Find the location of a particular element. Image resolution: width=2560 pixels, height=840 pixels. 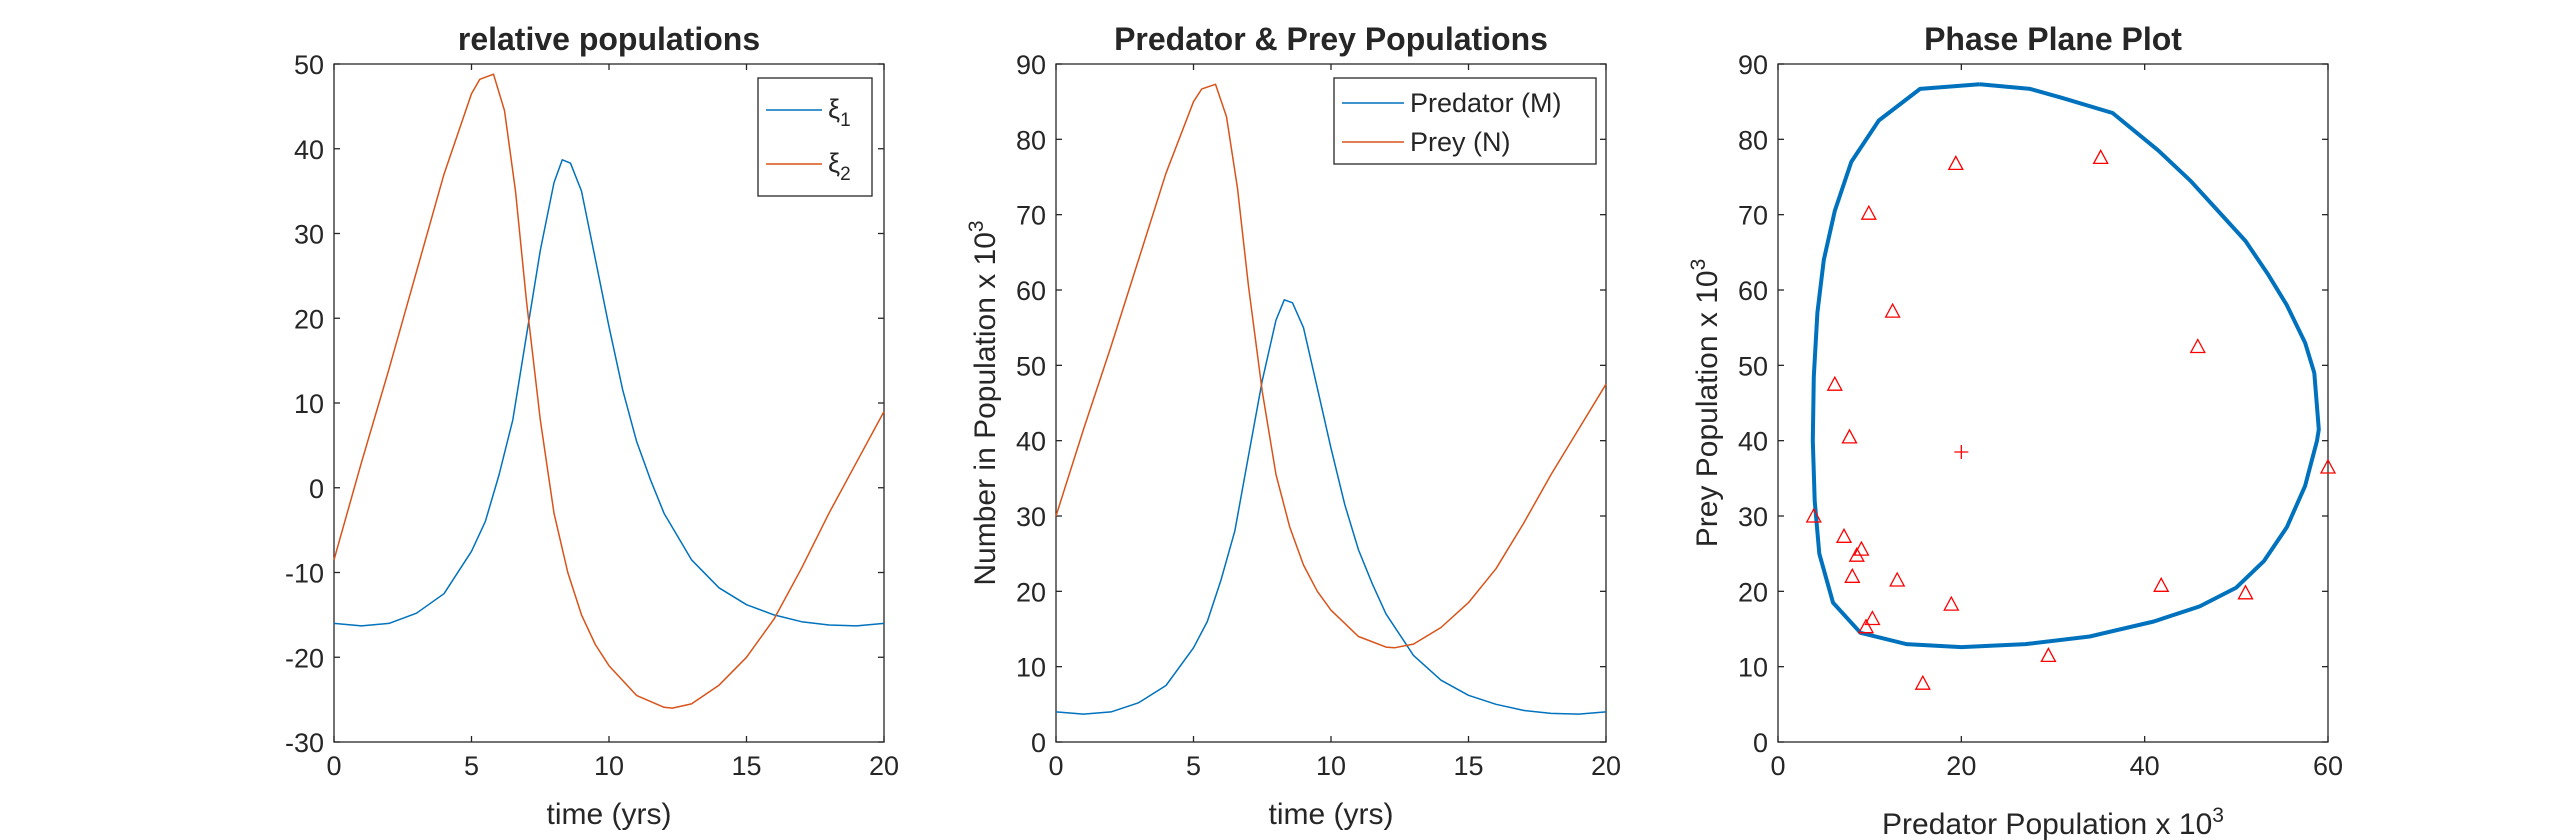

legend-label-xi1: ξ1 is located at coordinates (839, 112).